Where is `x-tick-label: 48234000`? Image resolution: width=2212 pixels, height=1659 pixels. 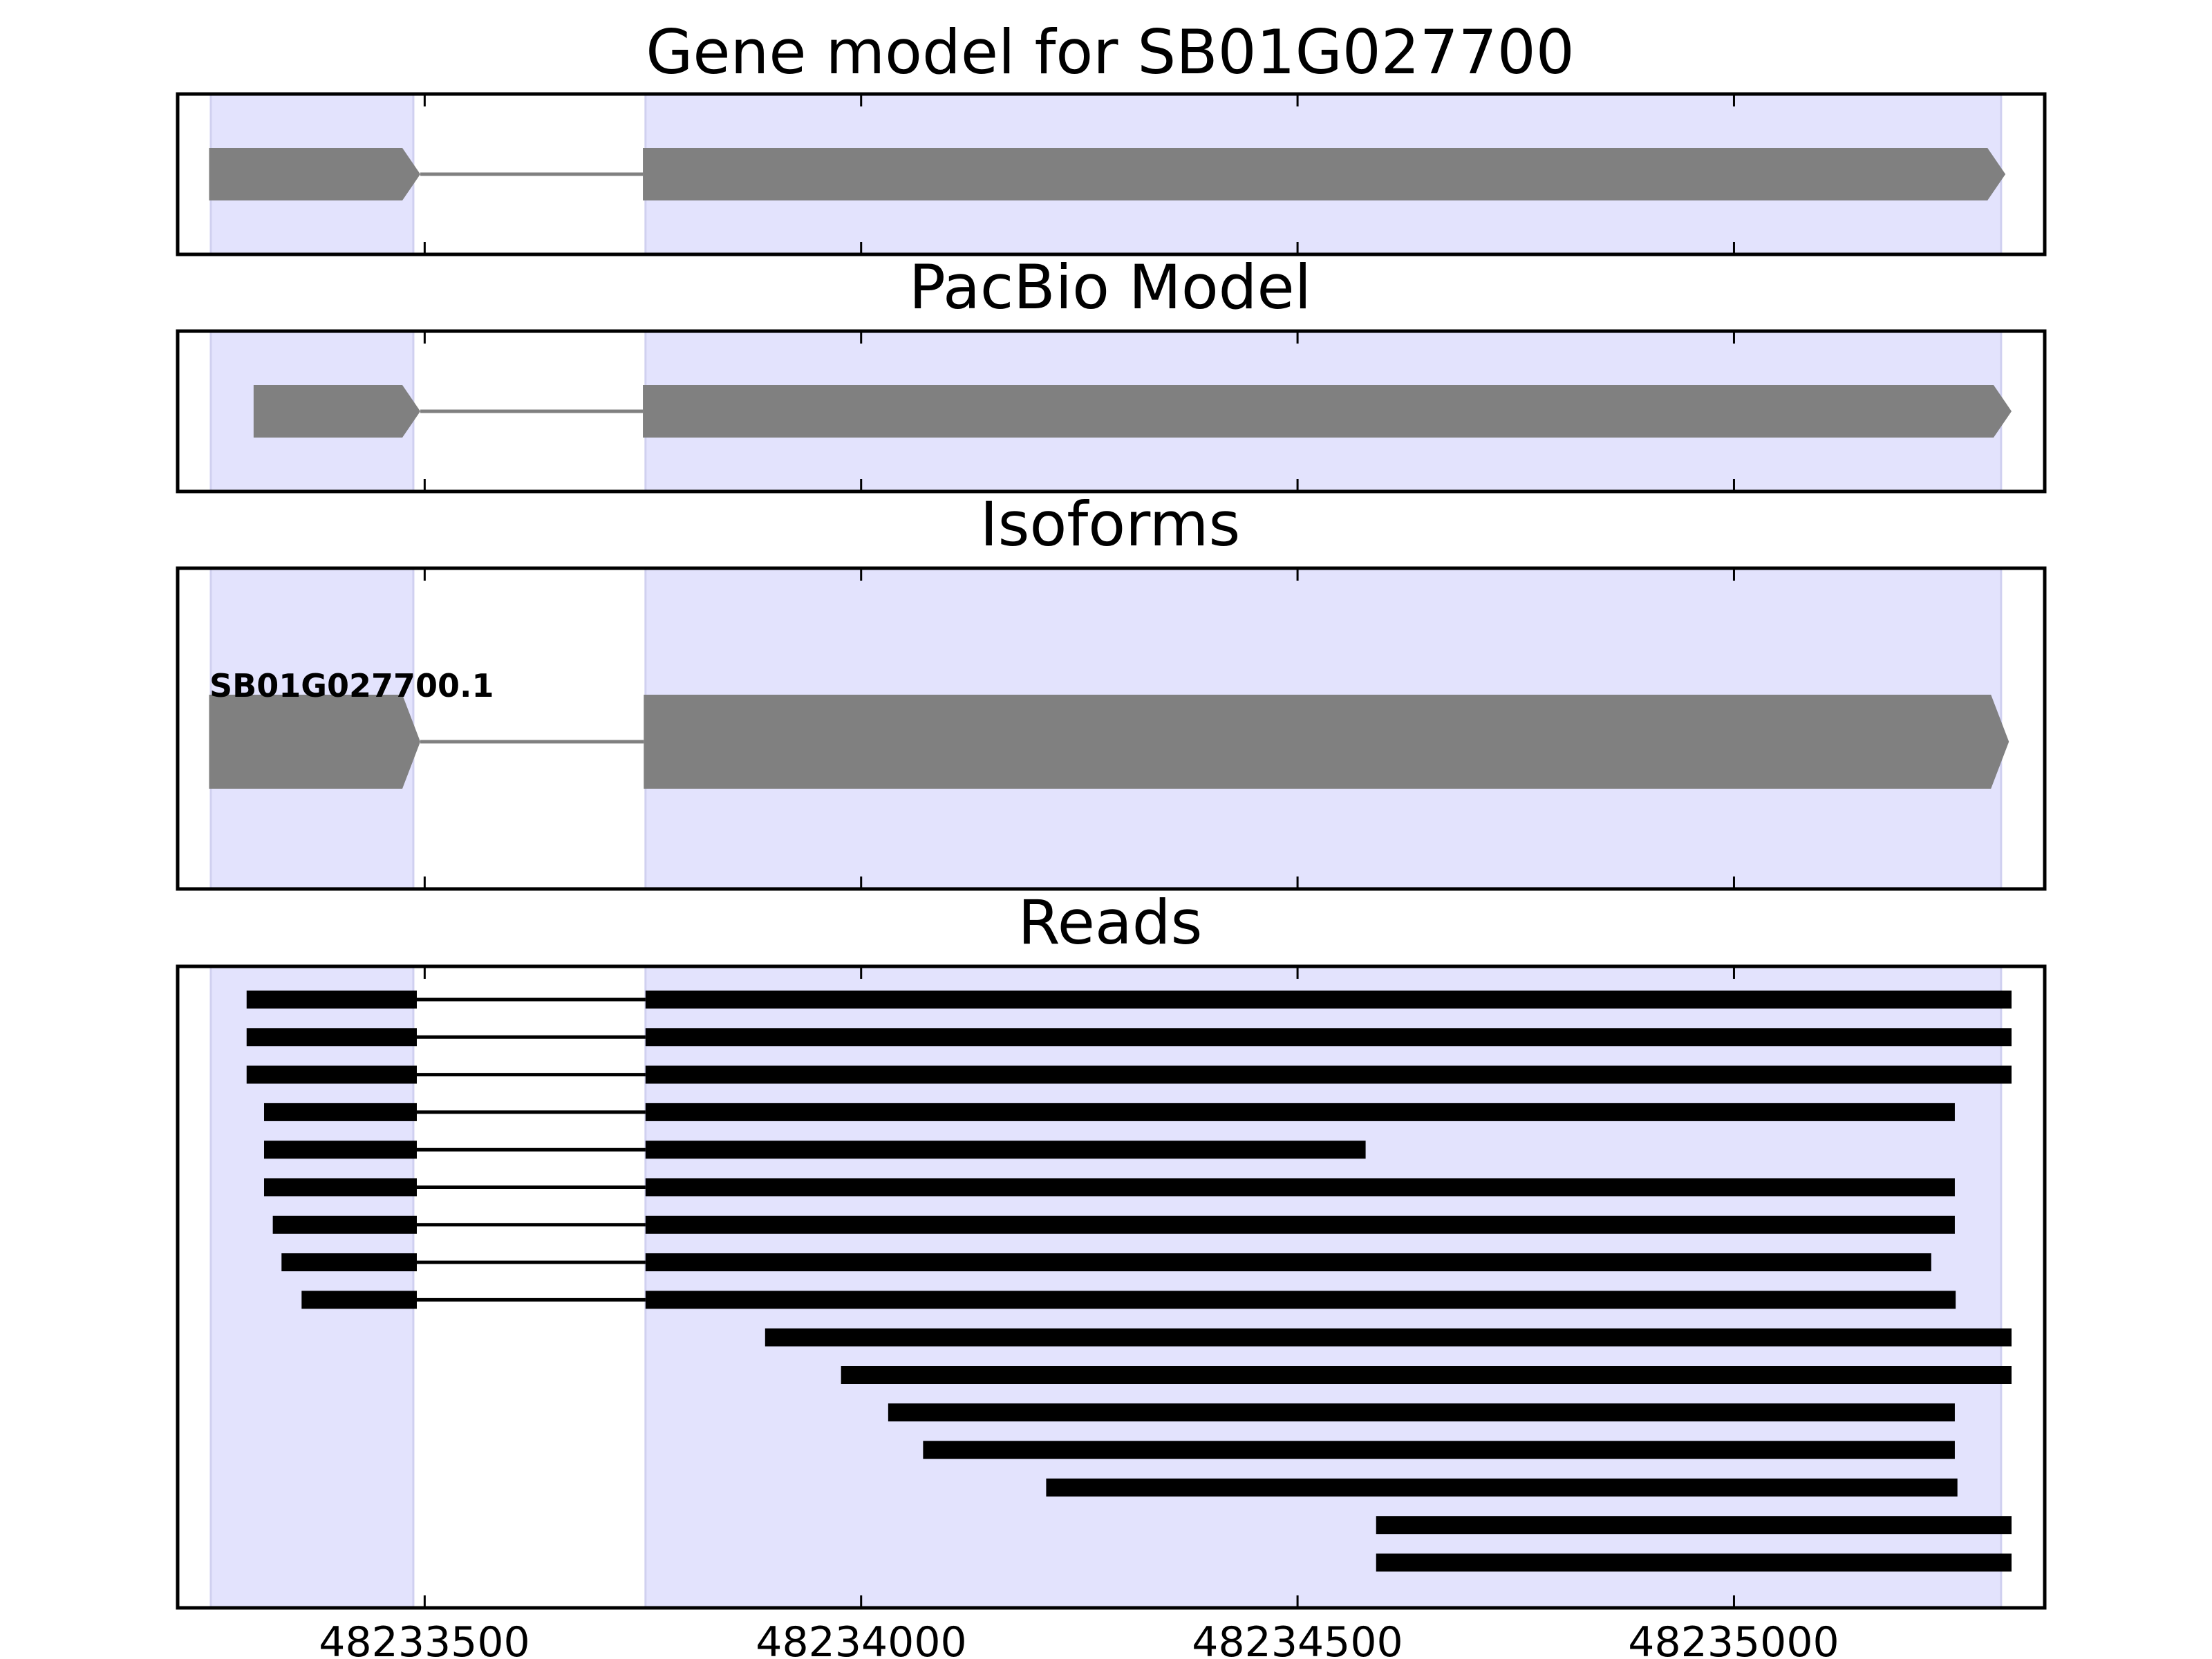
x-tick-label: 48234000 is located at coordinates (861, 1638).